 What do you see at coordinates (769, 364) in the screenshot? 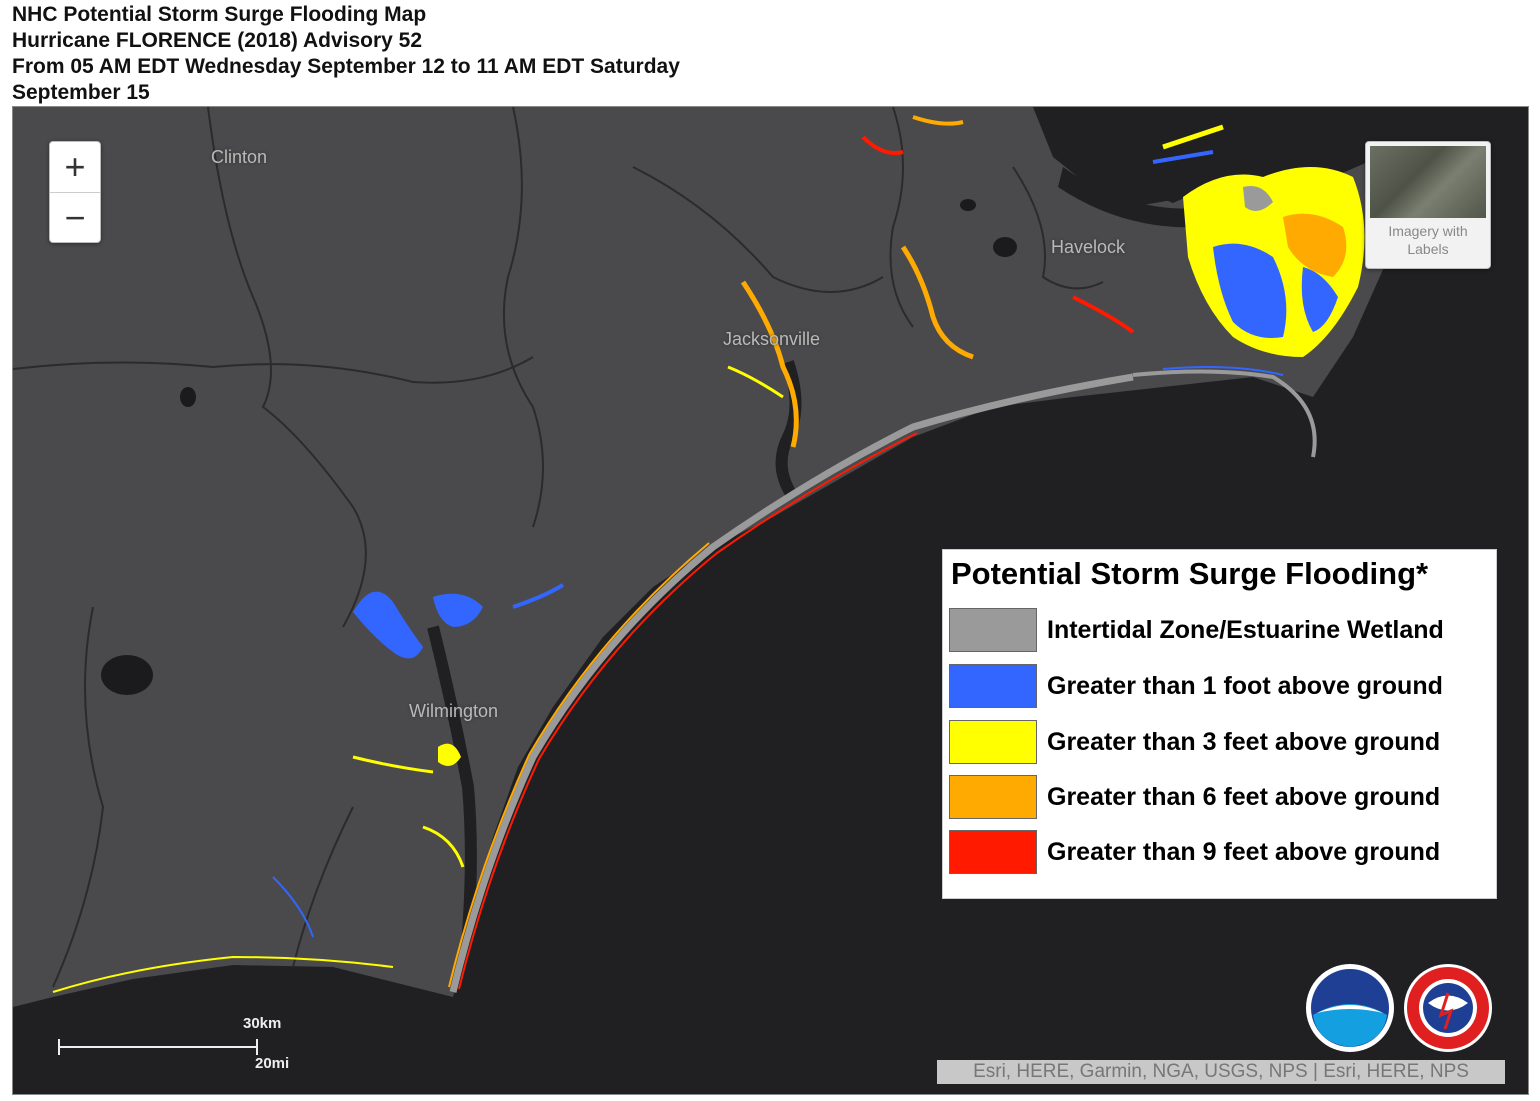
I see `surge-6ft-jacksonville` at bounding box center [769, 364].